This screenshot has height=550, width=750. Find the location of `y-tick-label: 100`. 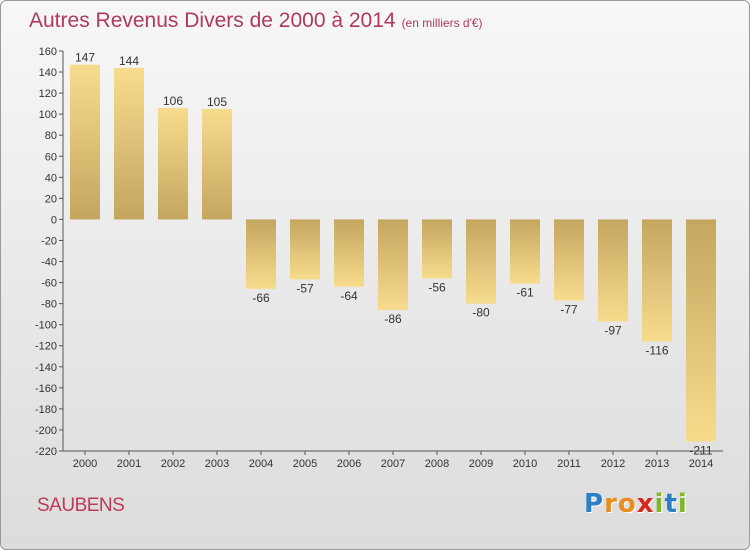

y-tick-label: 100 is located at coordinates (48, 115).